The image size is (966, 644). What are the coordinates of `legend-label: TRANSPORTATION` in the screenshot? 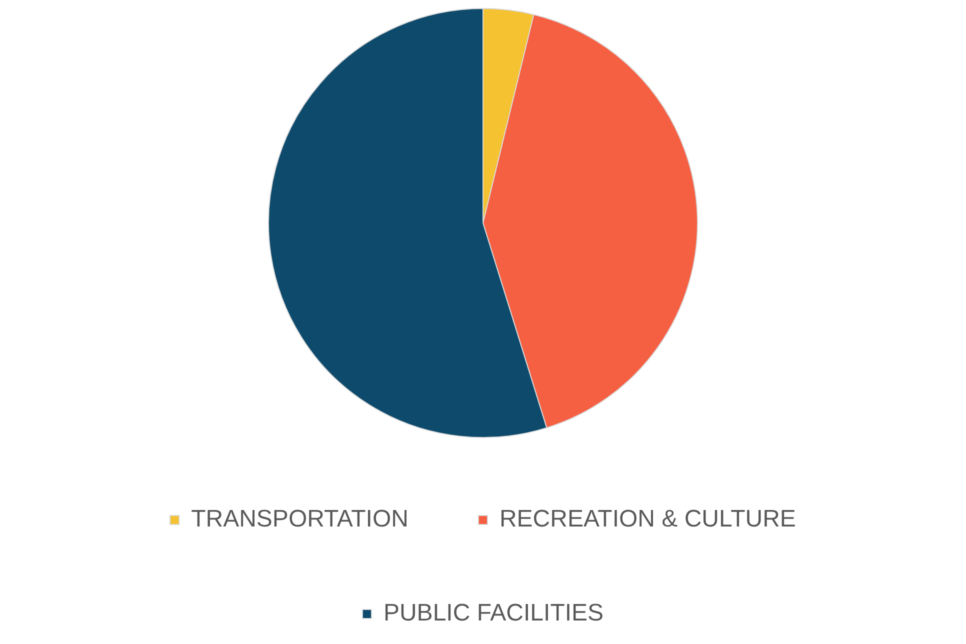 It's located at (299, 519).